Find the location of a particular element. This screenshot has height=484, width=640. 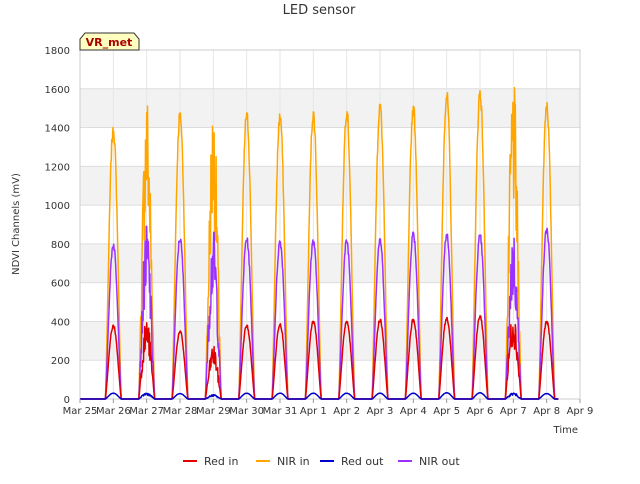

y-tick-label: 1400 is located at coordinates (57, 129).